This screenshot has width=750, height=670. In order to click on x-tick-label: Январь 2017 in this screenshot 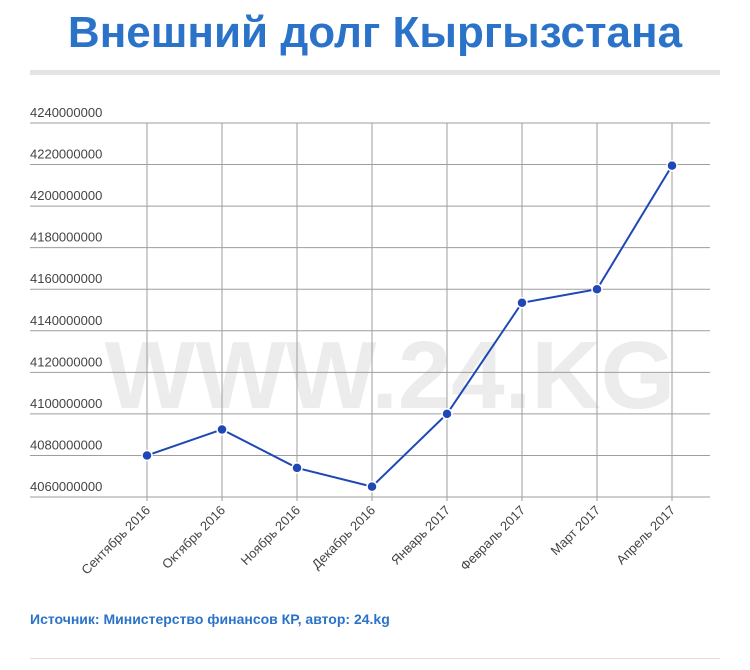, I will do `click(420, 535)`.